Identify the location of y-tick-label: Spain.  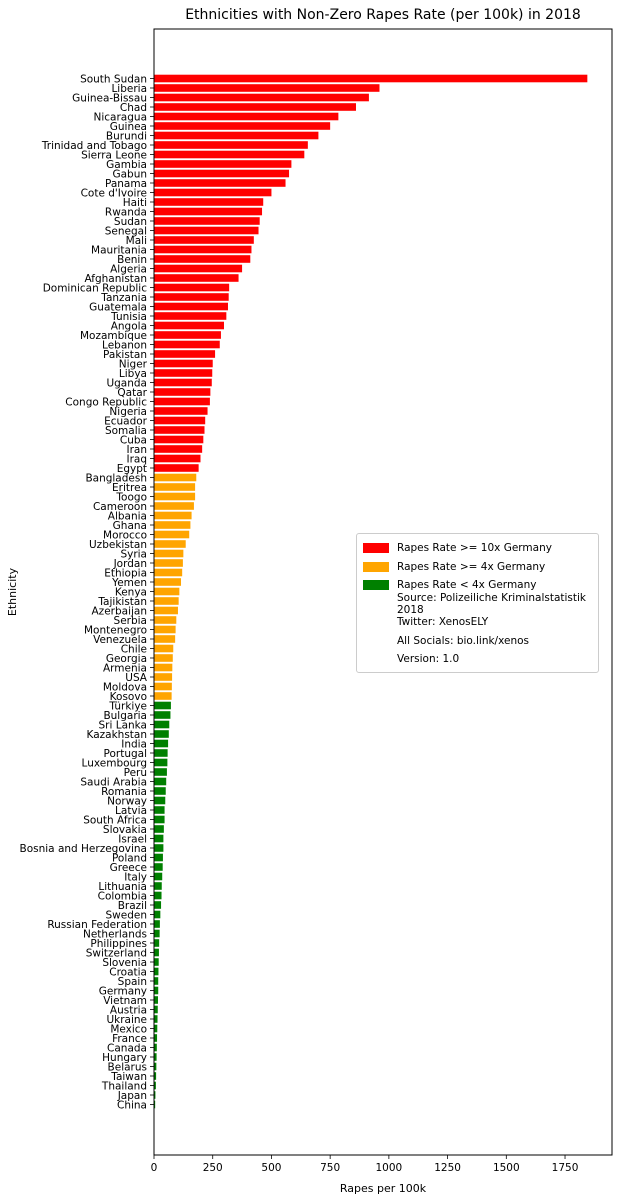
(132, 982).